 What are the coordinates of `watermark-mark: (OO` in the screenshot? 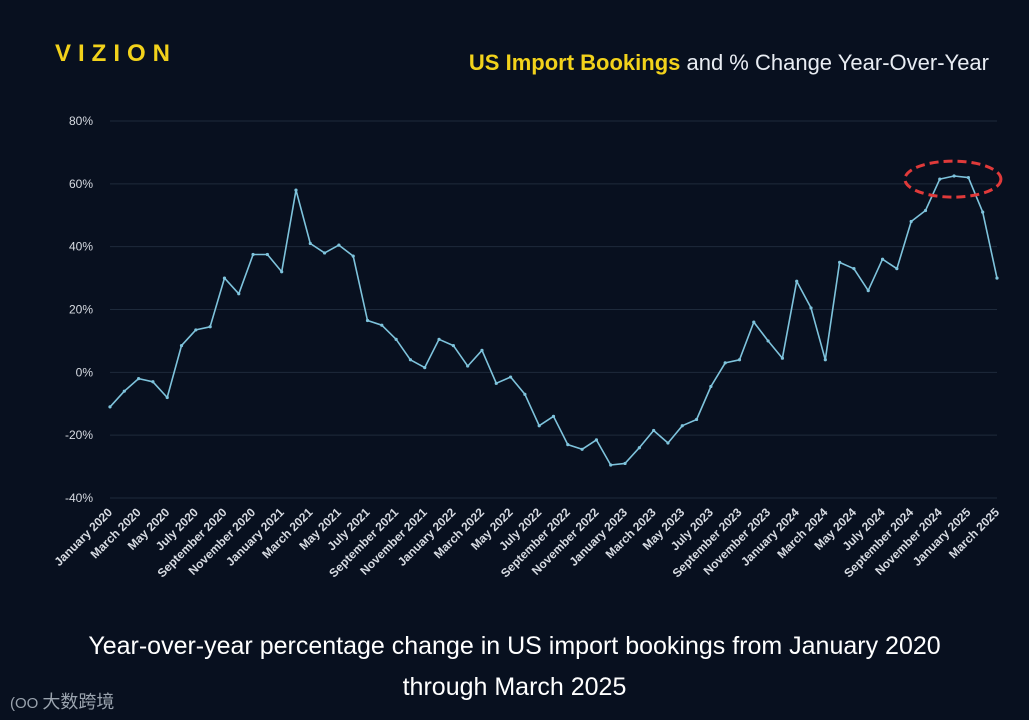 It's located at (24, 703).